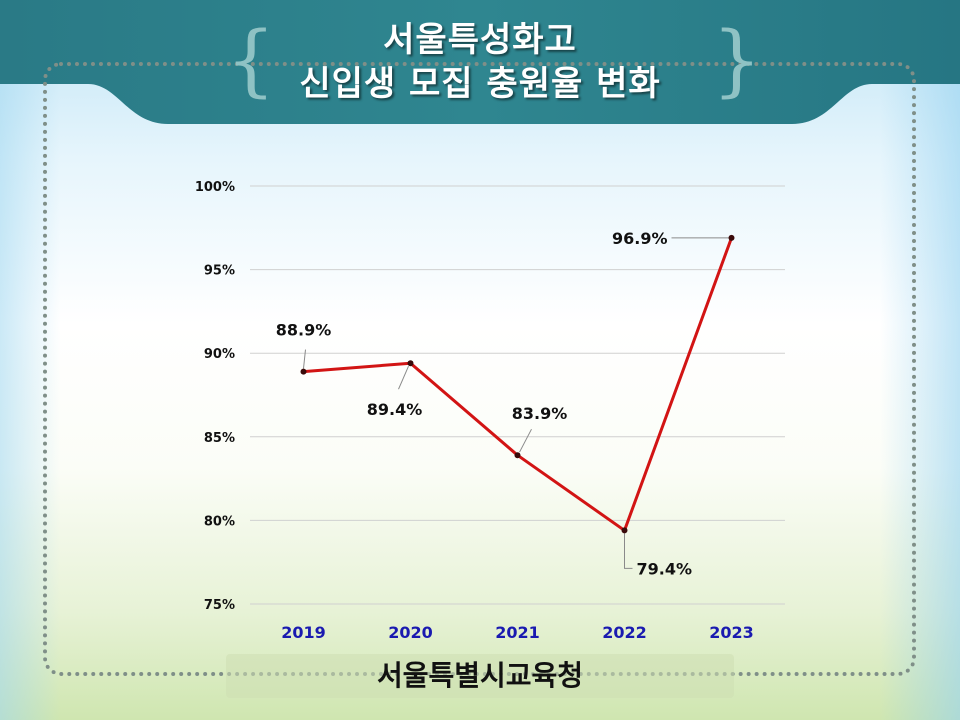 The width and height of the screenshot is (960, 720). Describe the element at coordinates (480, 84) in the screenshot. I see `title-line-2: 신입생 모집 충원율 변화` at that location.